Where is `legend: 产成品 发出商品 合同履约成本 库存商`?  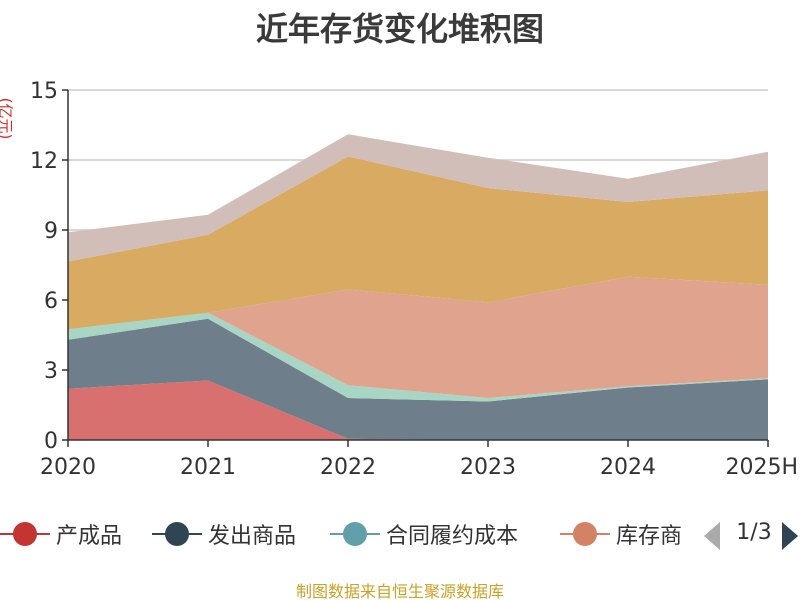
legend: 产成品 发出商品 合同履约成本 库存商 is located at coordinates (345, 534).